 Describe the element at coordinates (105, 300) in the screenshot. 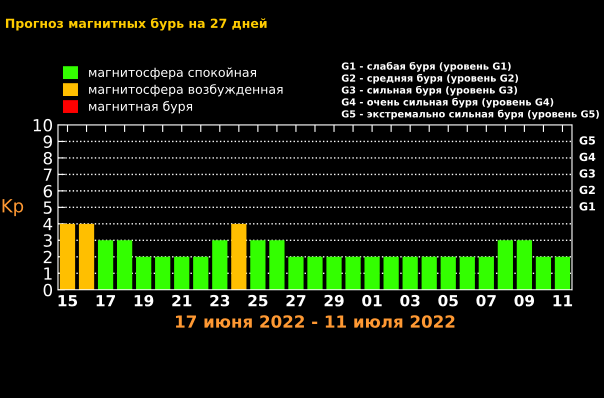

I see `x-tick-label: 17` at that location.